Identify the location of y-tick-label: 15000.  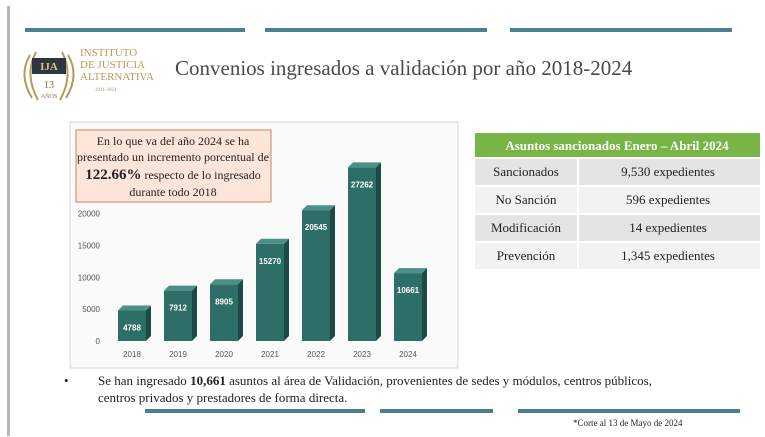
(89, 246).